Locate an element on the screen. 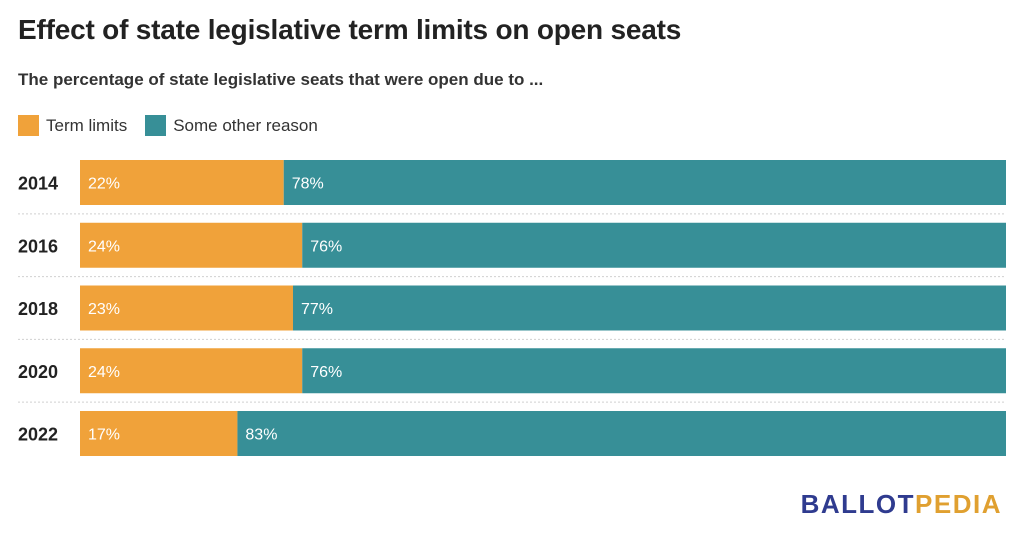  data-label-other-reason-2020: 76% is located at coordinates (326, 372).